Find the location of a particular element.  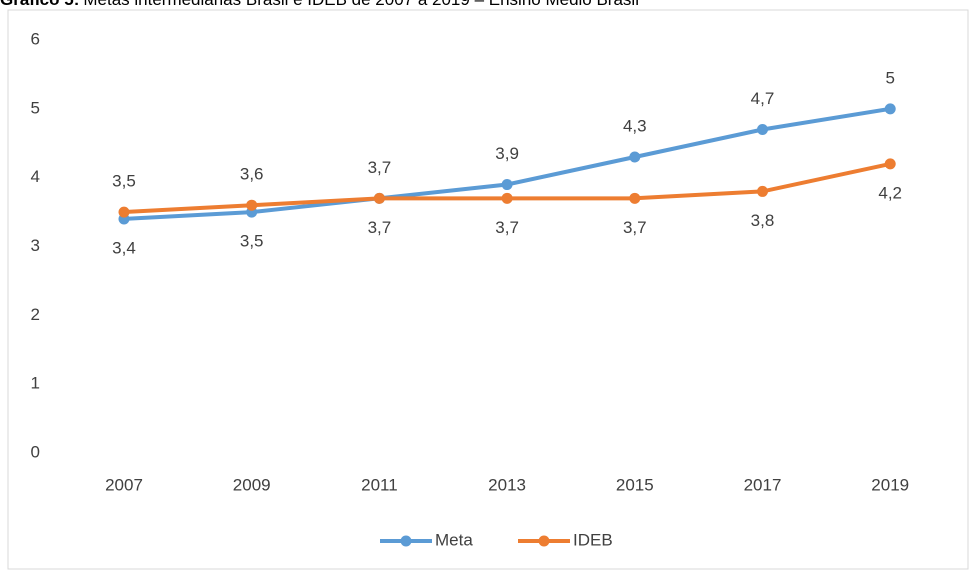

legend-label: Meta is located at coordinates (454, 539).